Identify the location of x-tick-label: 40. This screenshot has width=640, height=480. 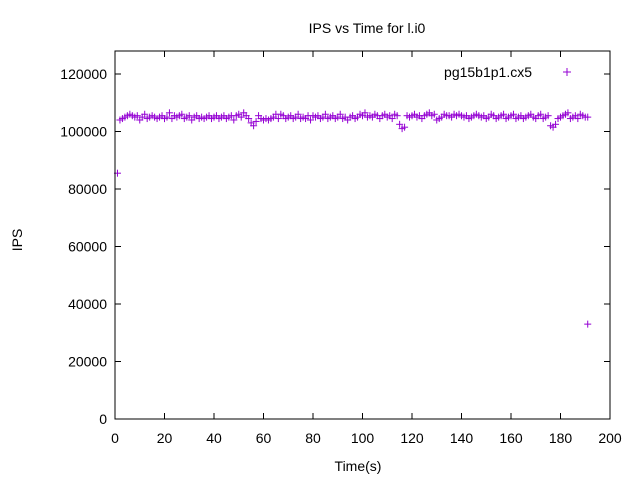
(214, 438).